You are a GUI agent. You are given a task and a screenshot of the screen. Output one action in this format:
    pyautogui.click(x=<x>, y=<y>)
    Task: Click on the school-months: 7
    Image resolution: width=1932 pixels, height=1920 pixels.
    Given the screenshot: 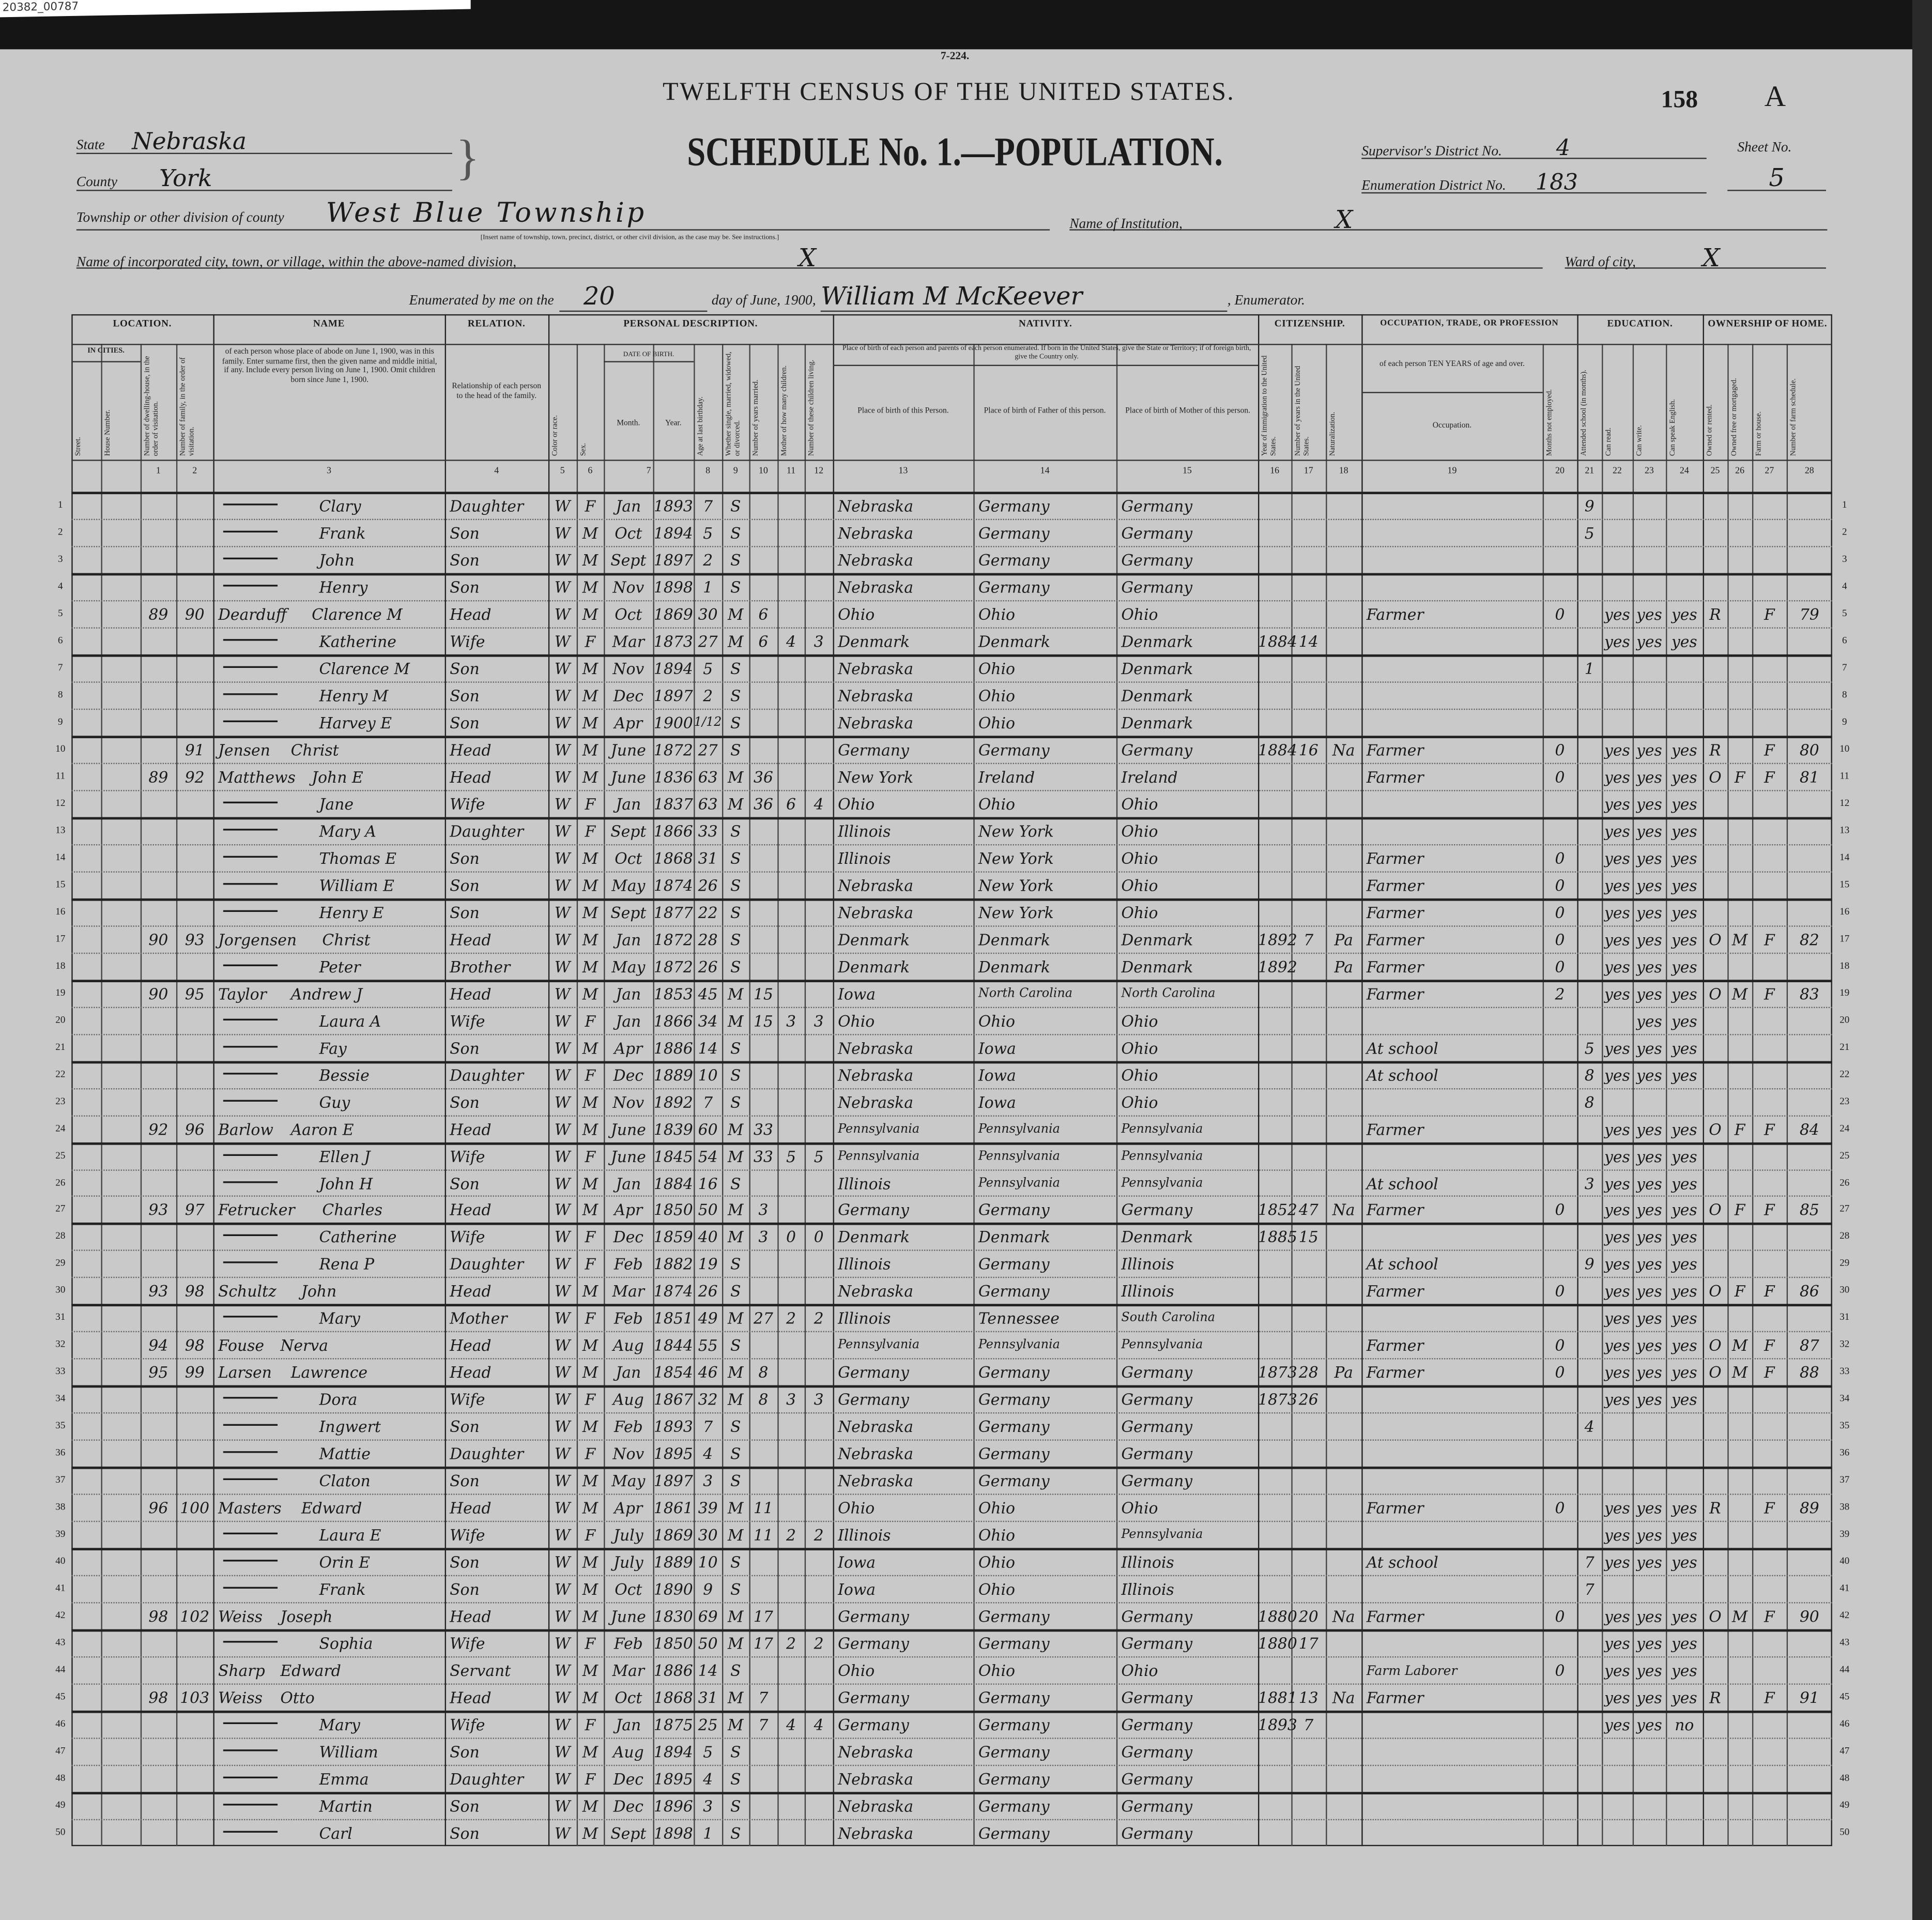 What is the action you would take?
    pyautogui.click(x=1589, y=1589)
    